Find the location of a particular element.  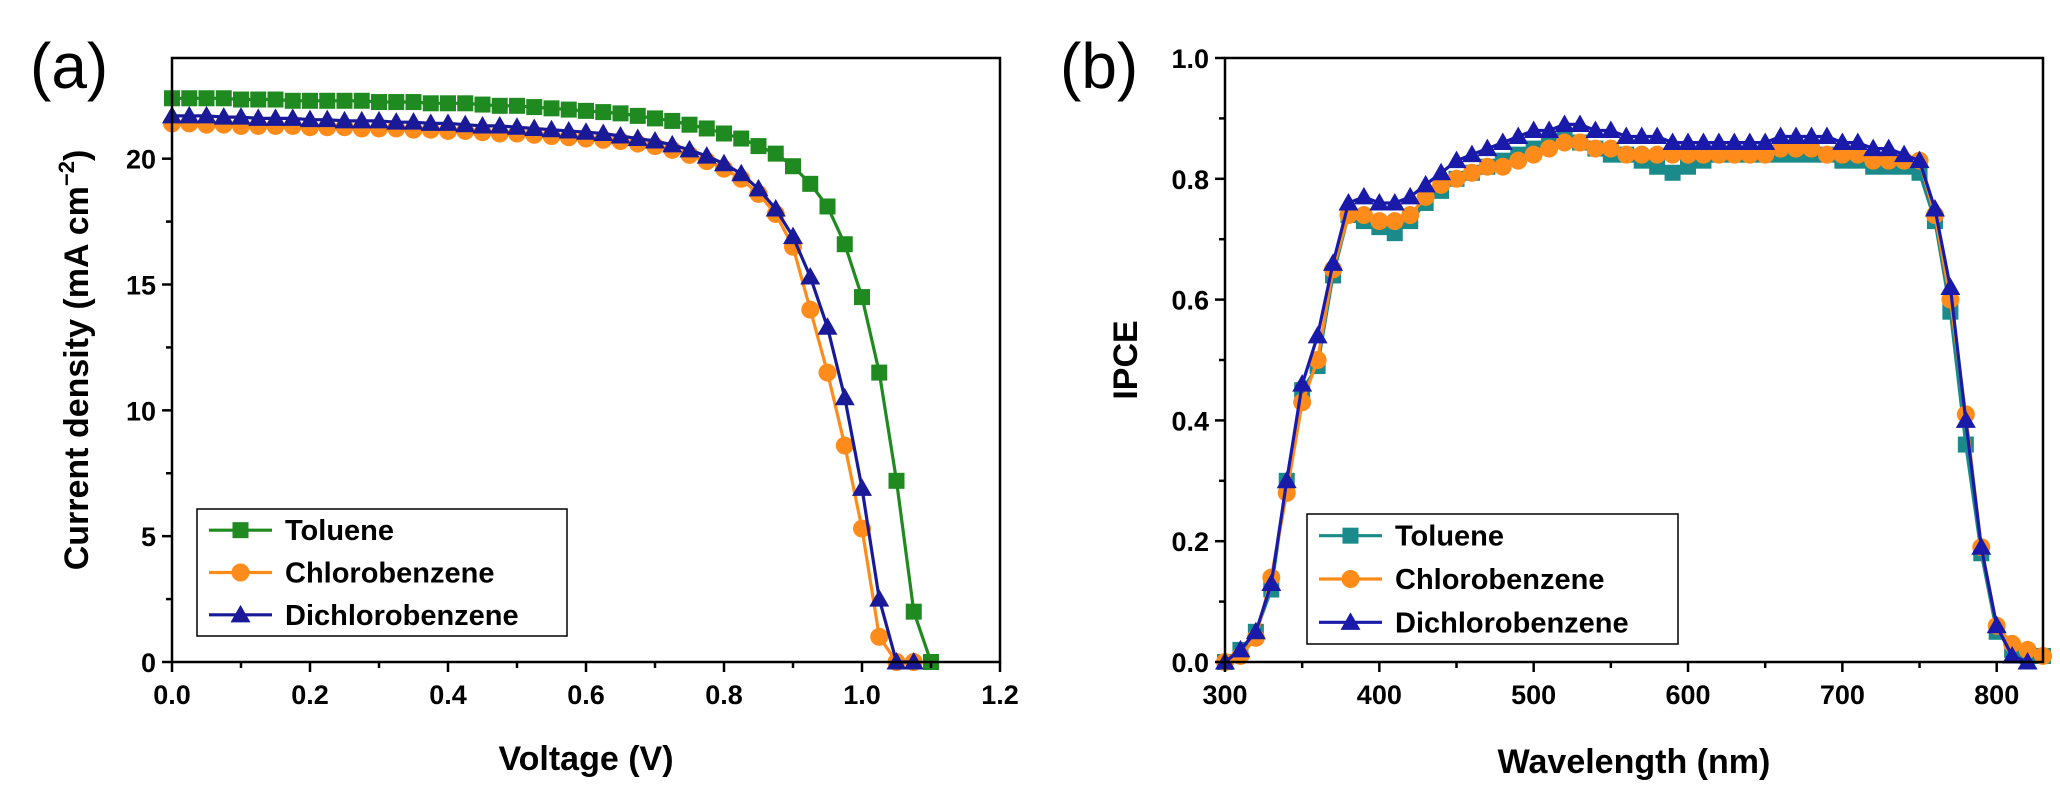

chart-a-legend-label-toluene: Toluene is located at coordinates (339, 531).